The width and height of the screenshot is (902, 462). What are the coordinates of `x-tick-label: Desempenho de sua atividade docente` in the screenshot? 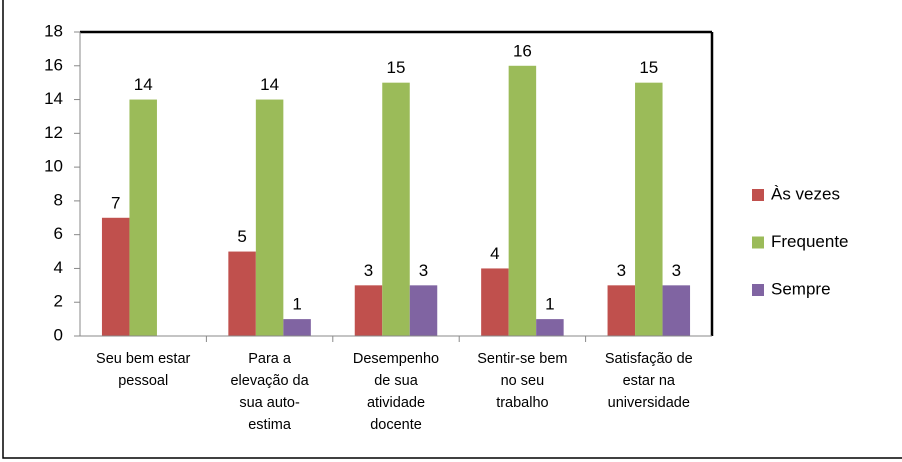 It's located at (396, 392).